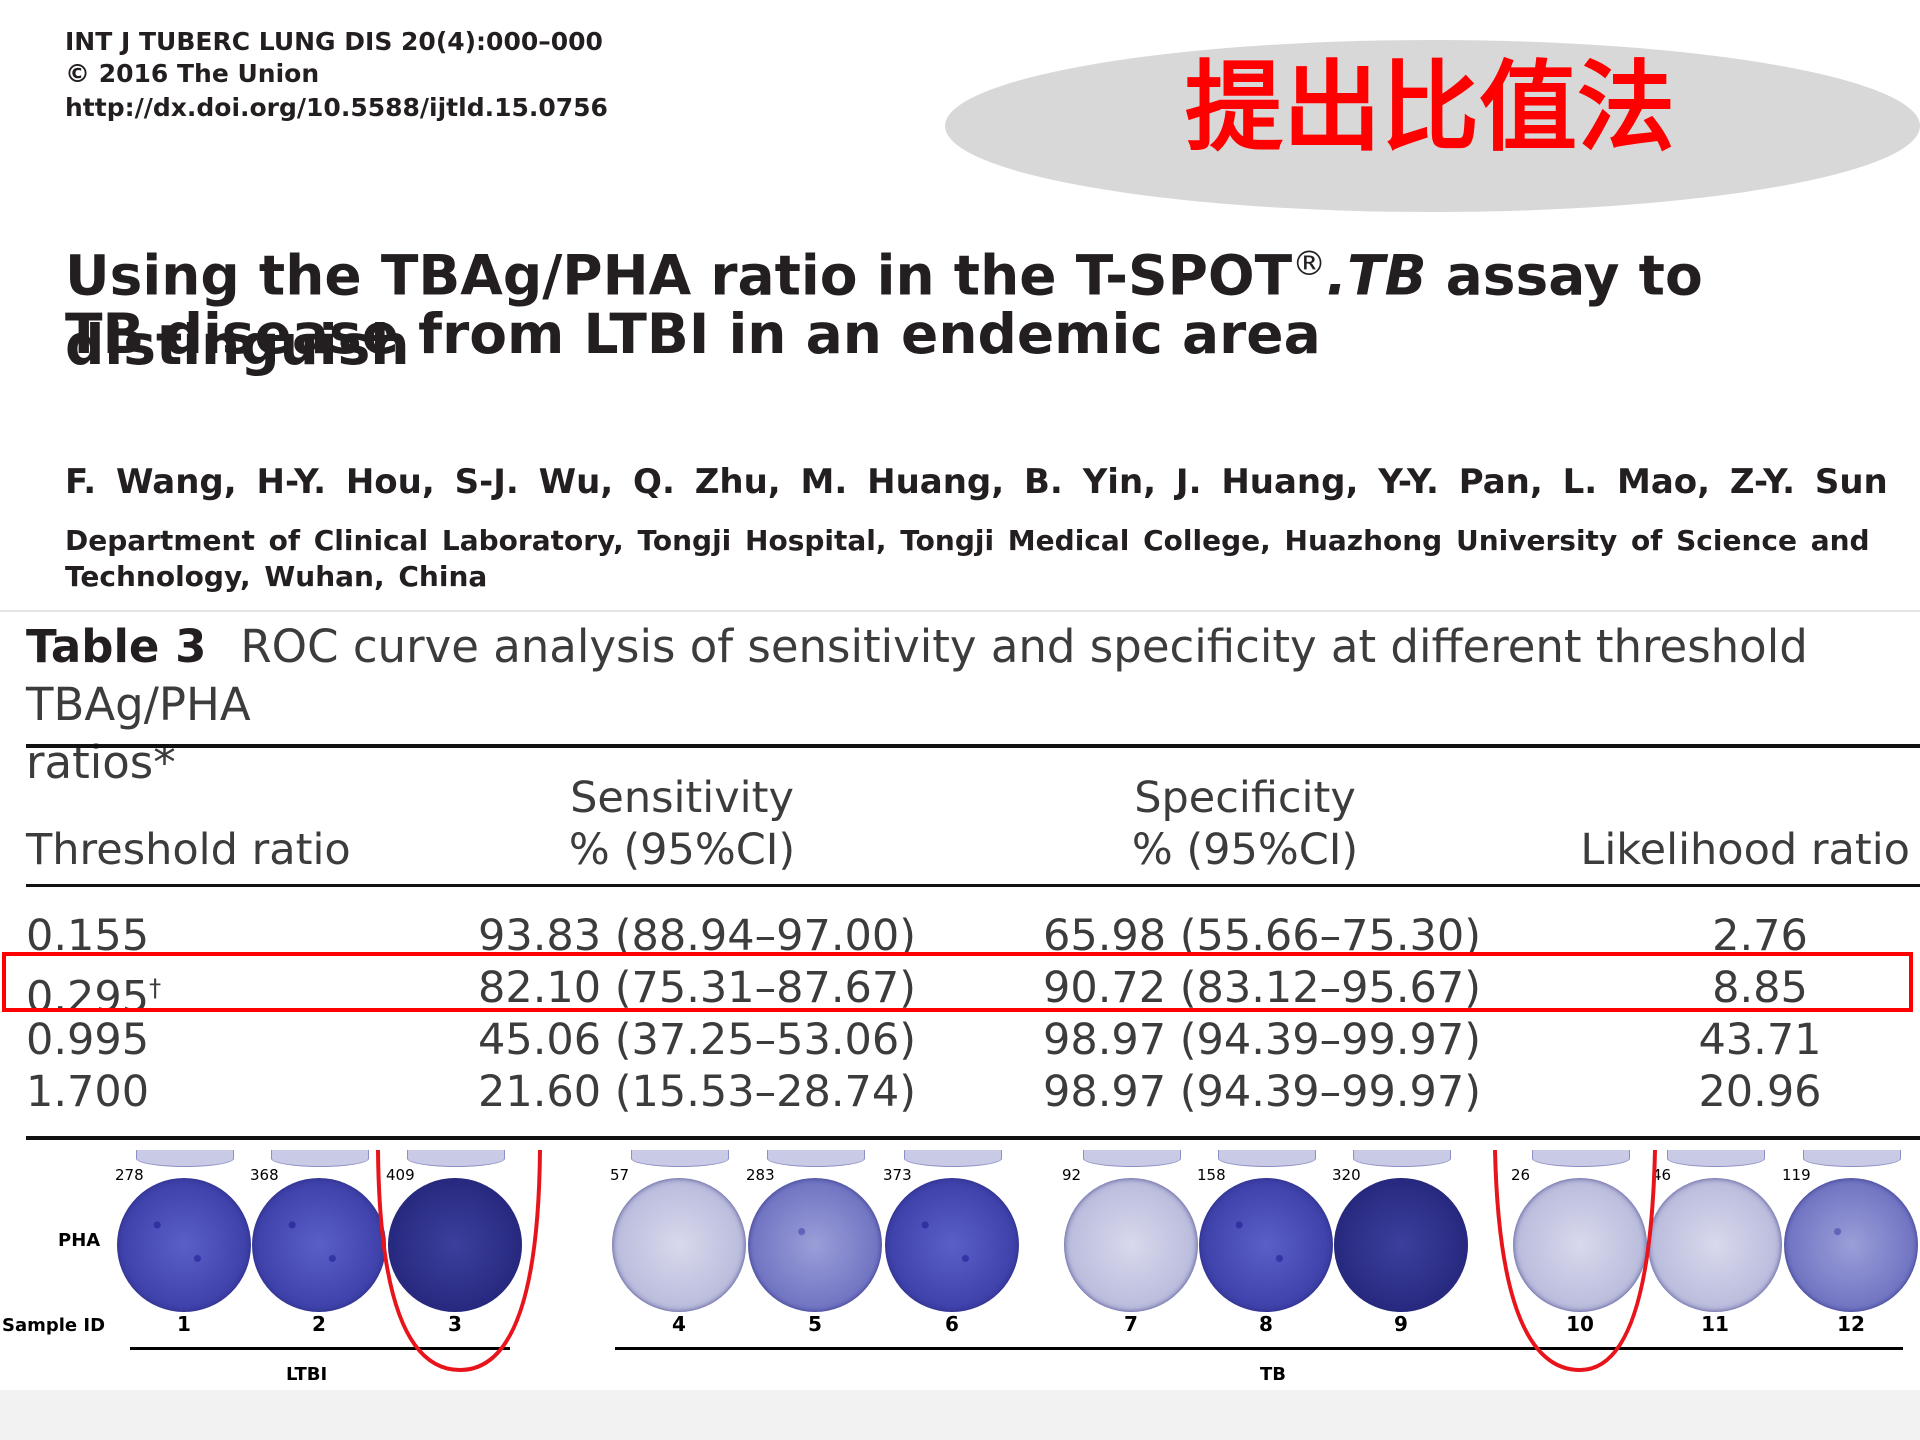 The width and height of the screenshot is (1920, 1440). I want to click on sample-id: 6, so click(952, 1324).